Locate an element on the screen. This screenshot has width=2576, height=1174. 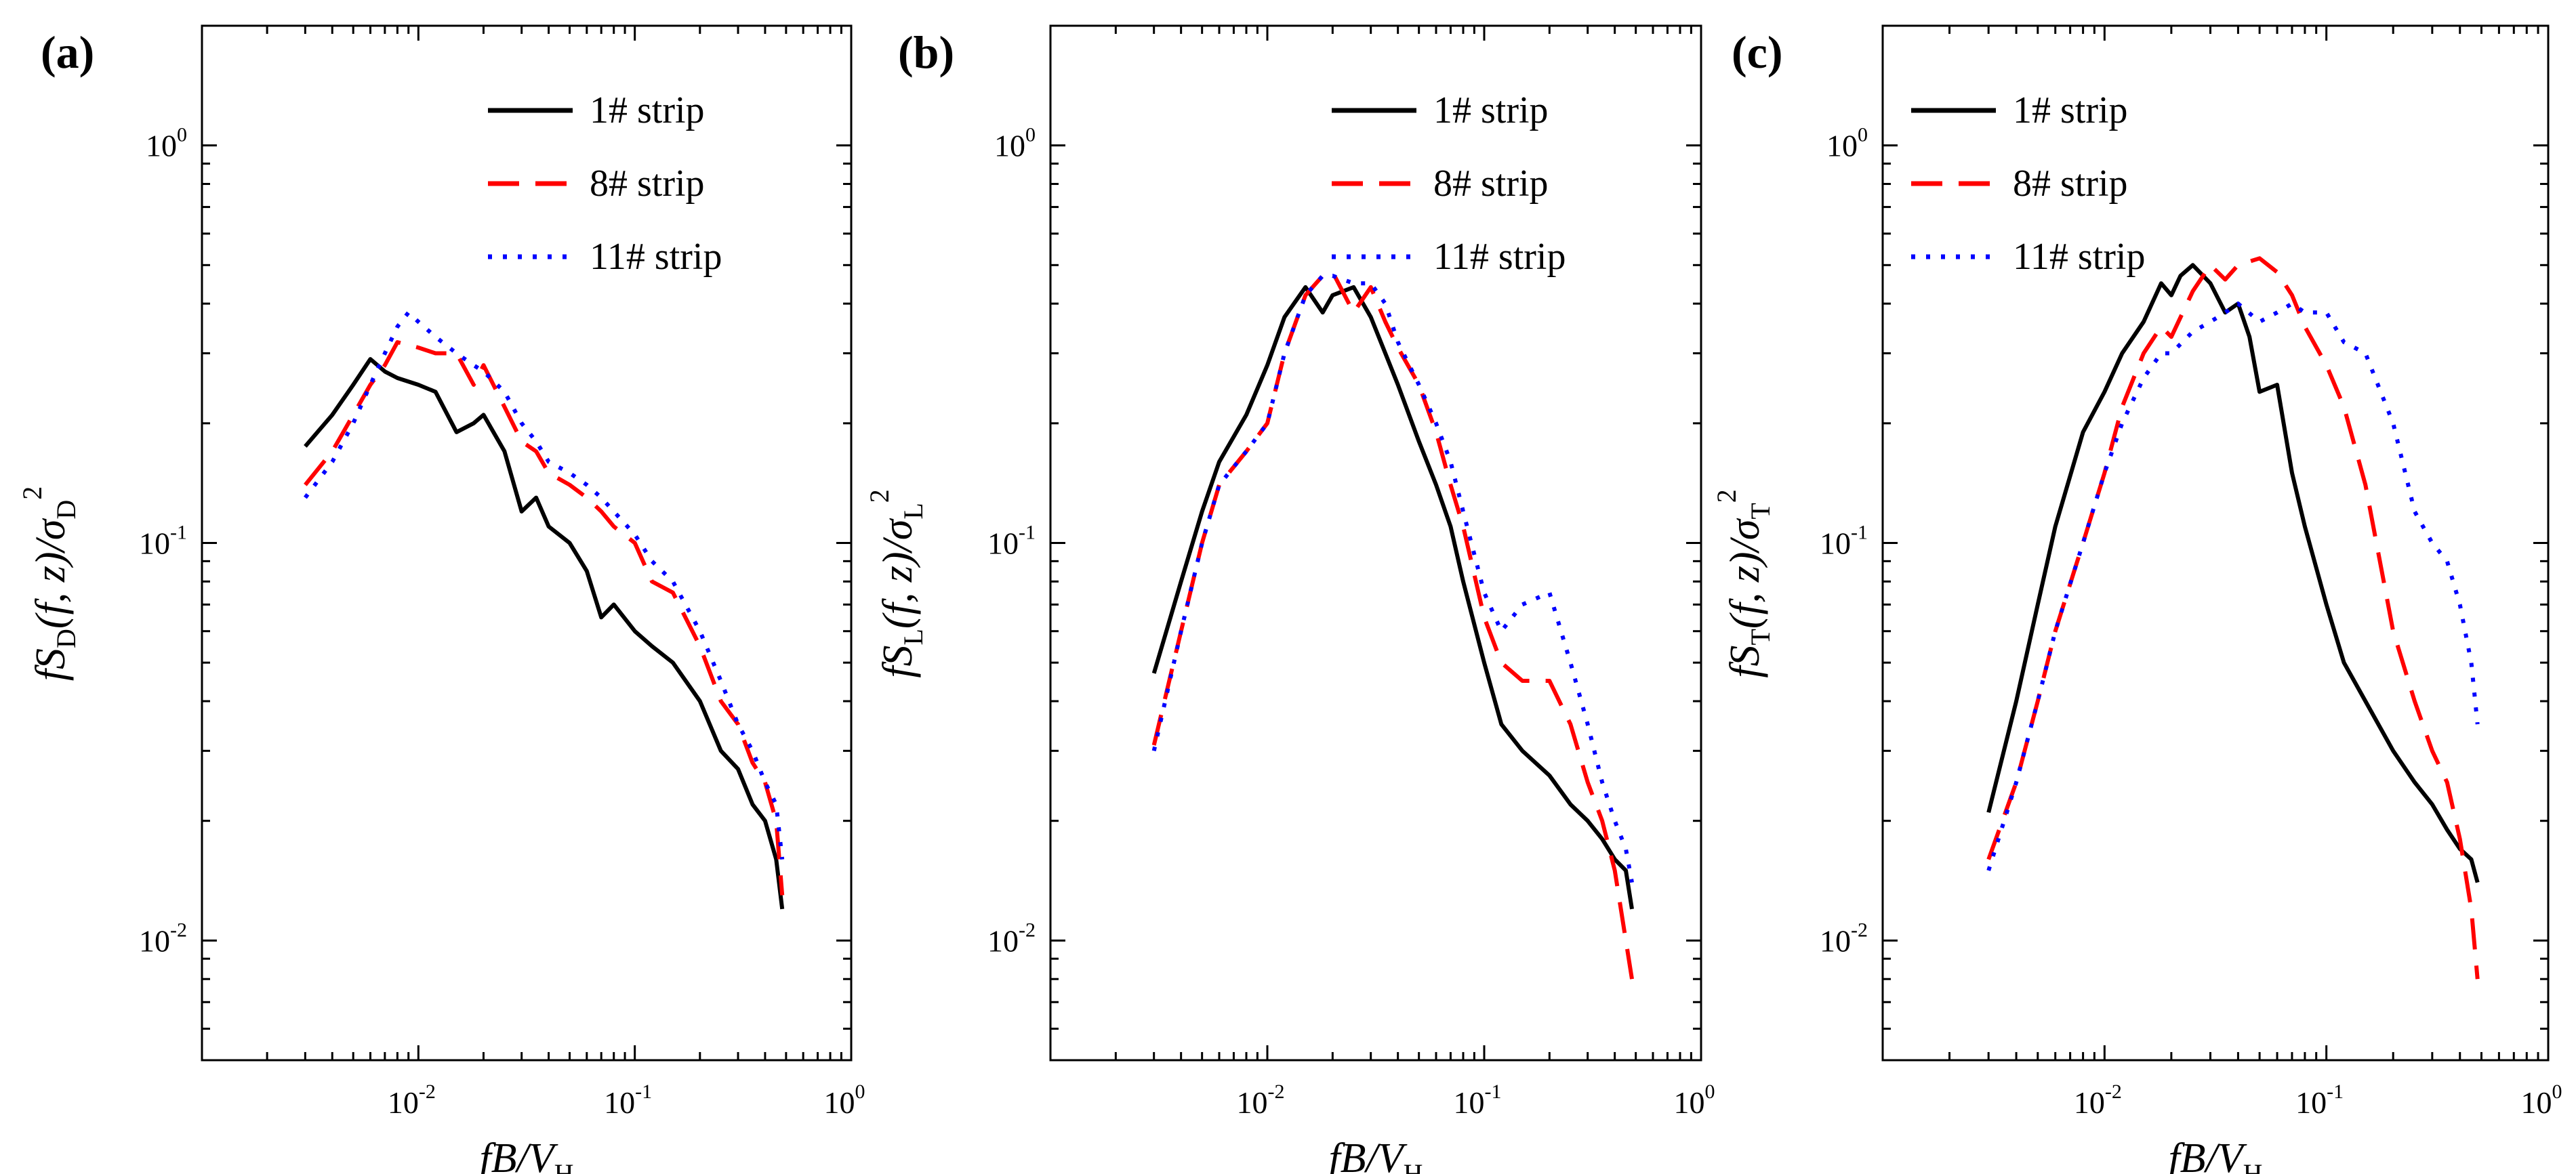
y-axis-label: fST(f, z)/σT2 is located at coordinates (1743, 583).